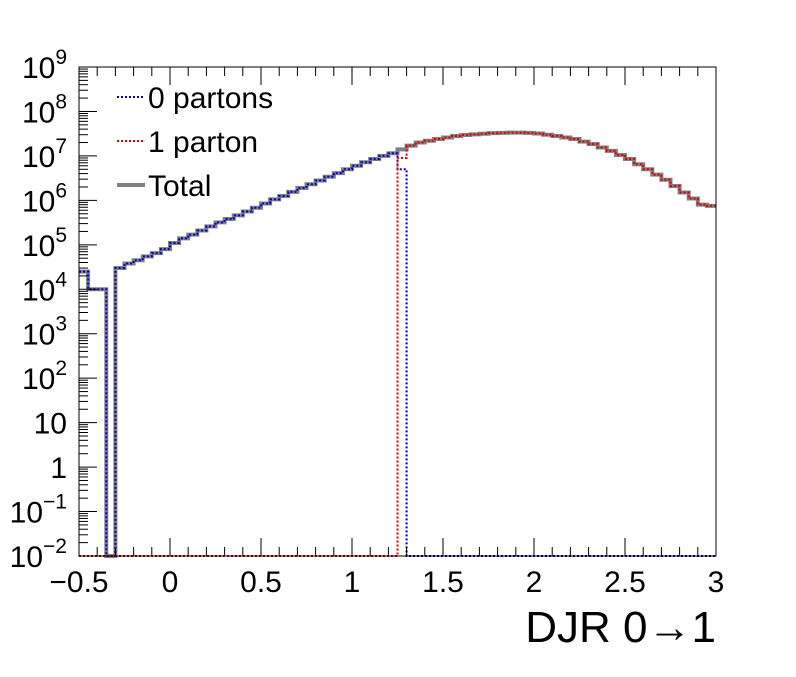 Image resolution: width=796 pixels, height=677 pixels. What do you see at coordinates (44, 154) in the screenshot?
I see `y-tick-label: 10⁷` at bounding box center [44, 154].